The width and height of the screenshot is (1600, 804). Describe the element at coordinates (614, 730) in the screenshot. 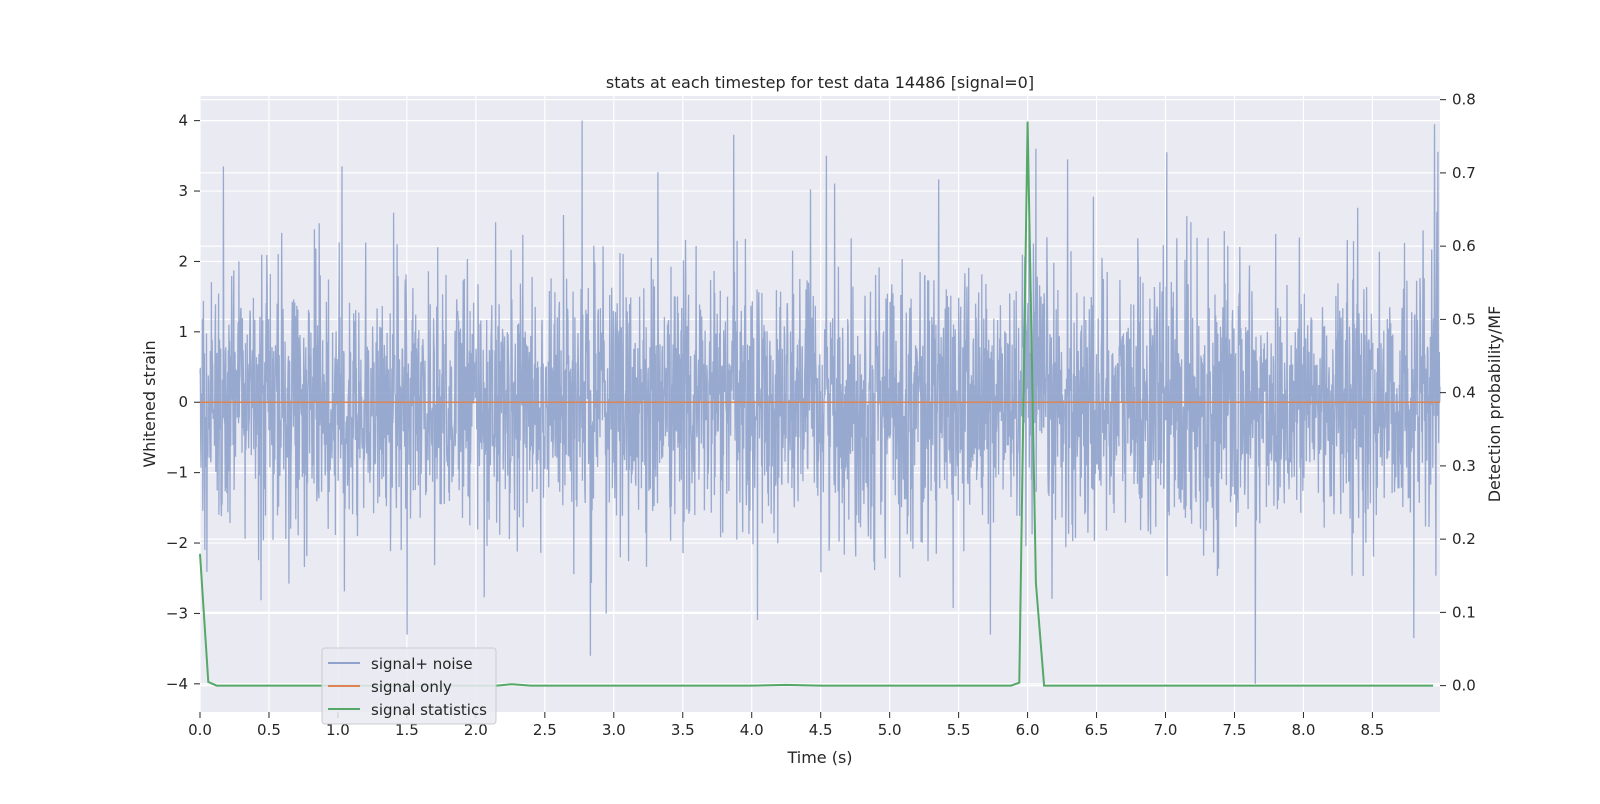

I see `x-tick-label: 3.0` at that location.